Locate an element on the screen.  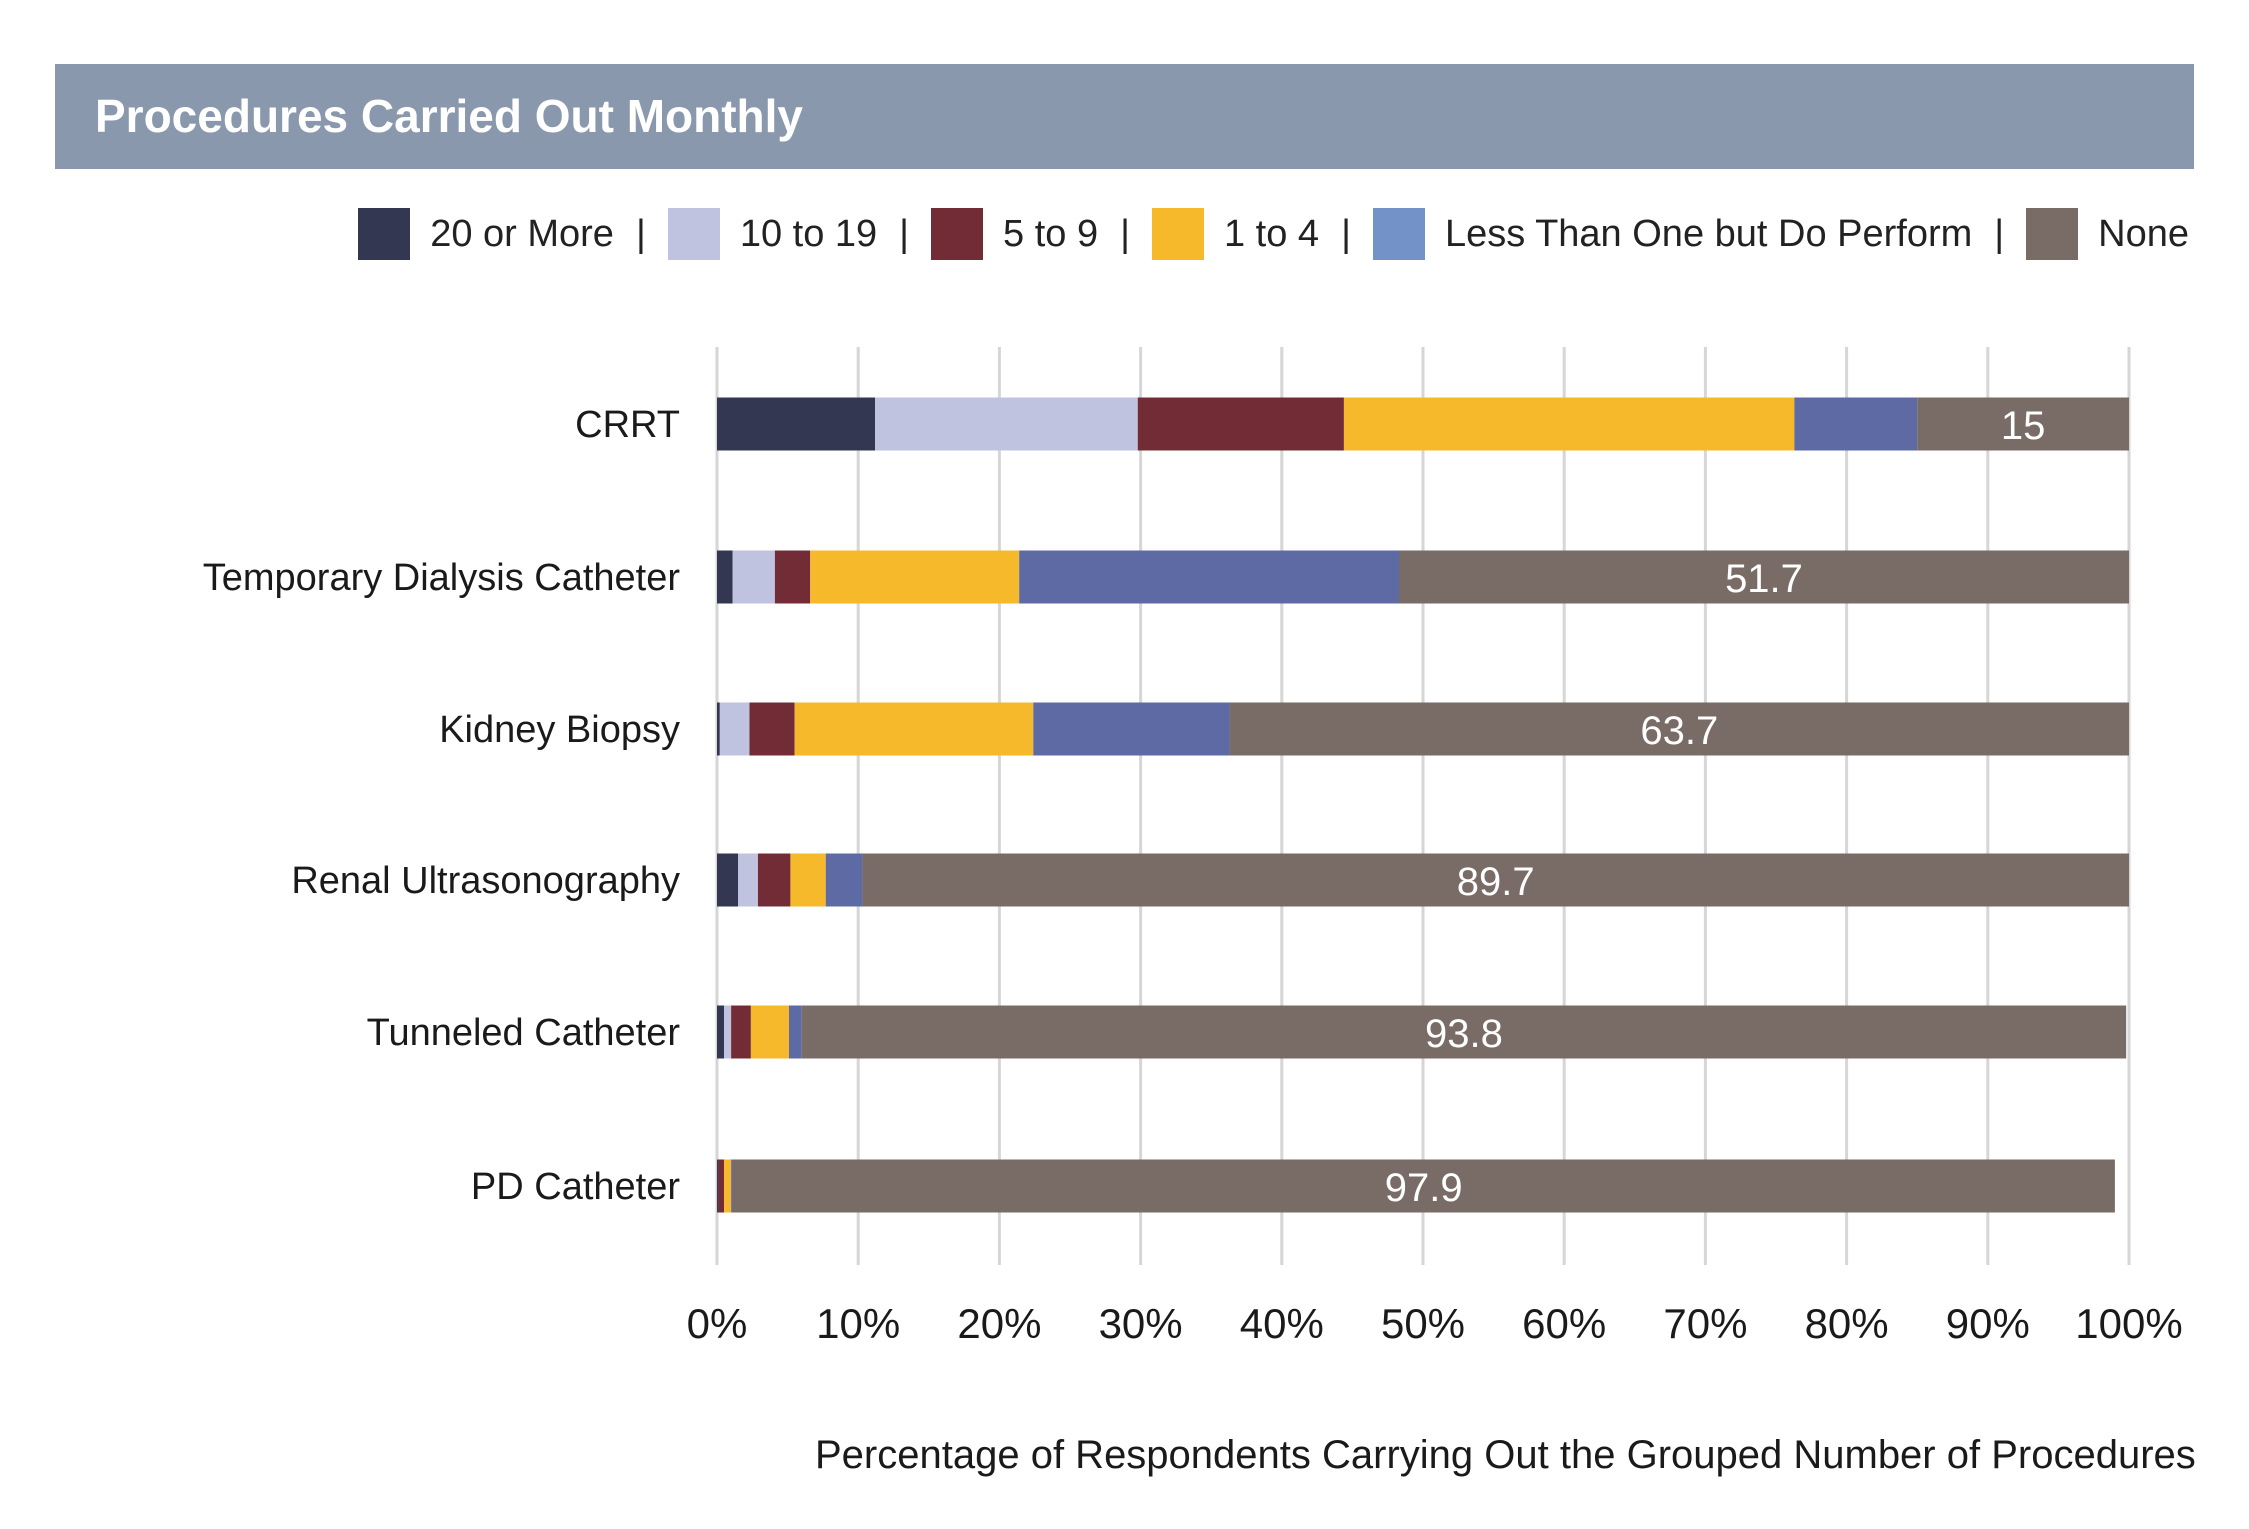
chart-title: Procedures Carried Out Monthly is located at coordinates (449, 116).